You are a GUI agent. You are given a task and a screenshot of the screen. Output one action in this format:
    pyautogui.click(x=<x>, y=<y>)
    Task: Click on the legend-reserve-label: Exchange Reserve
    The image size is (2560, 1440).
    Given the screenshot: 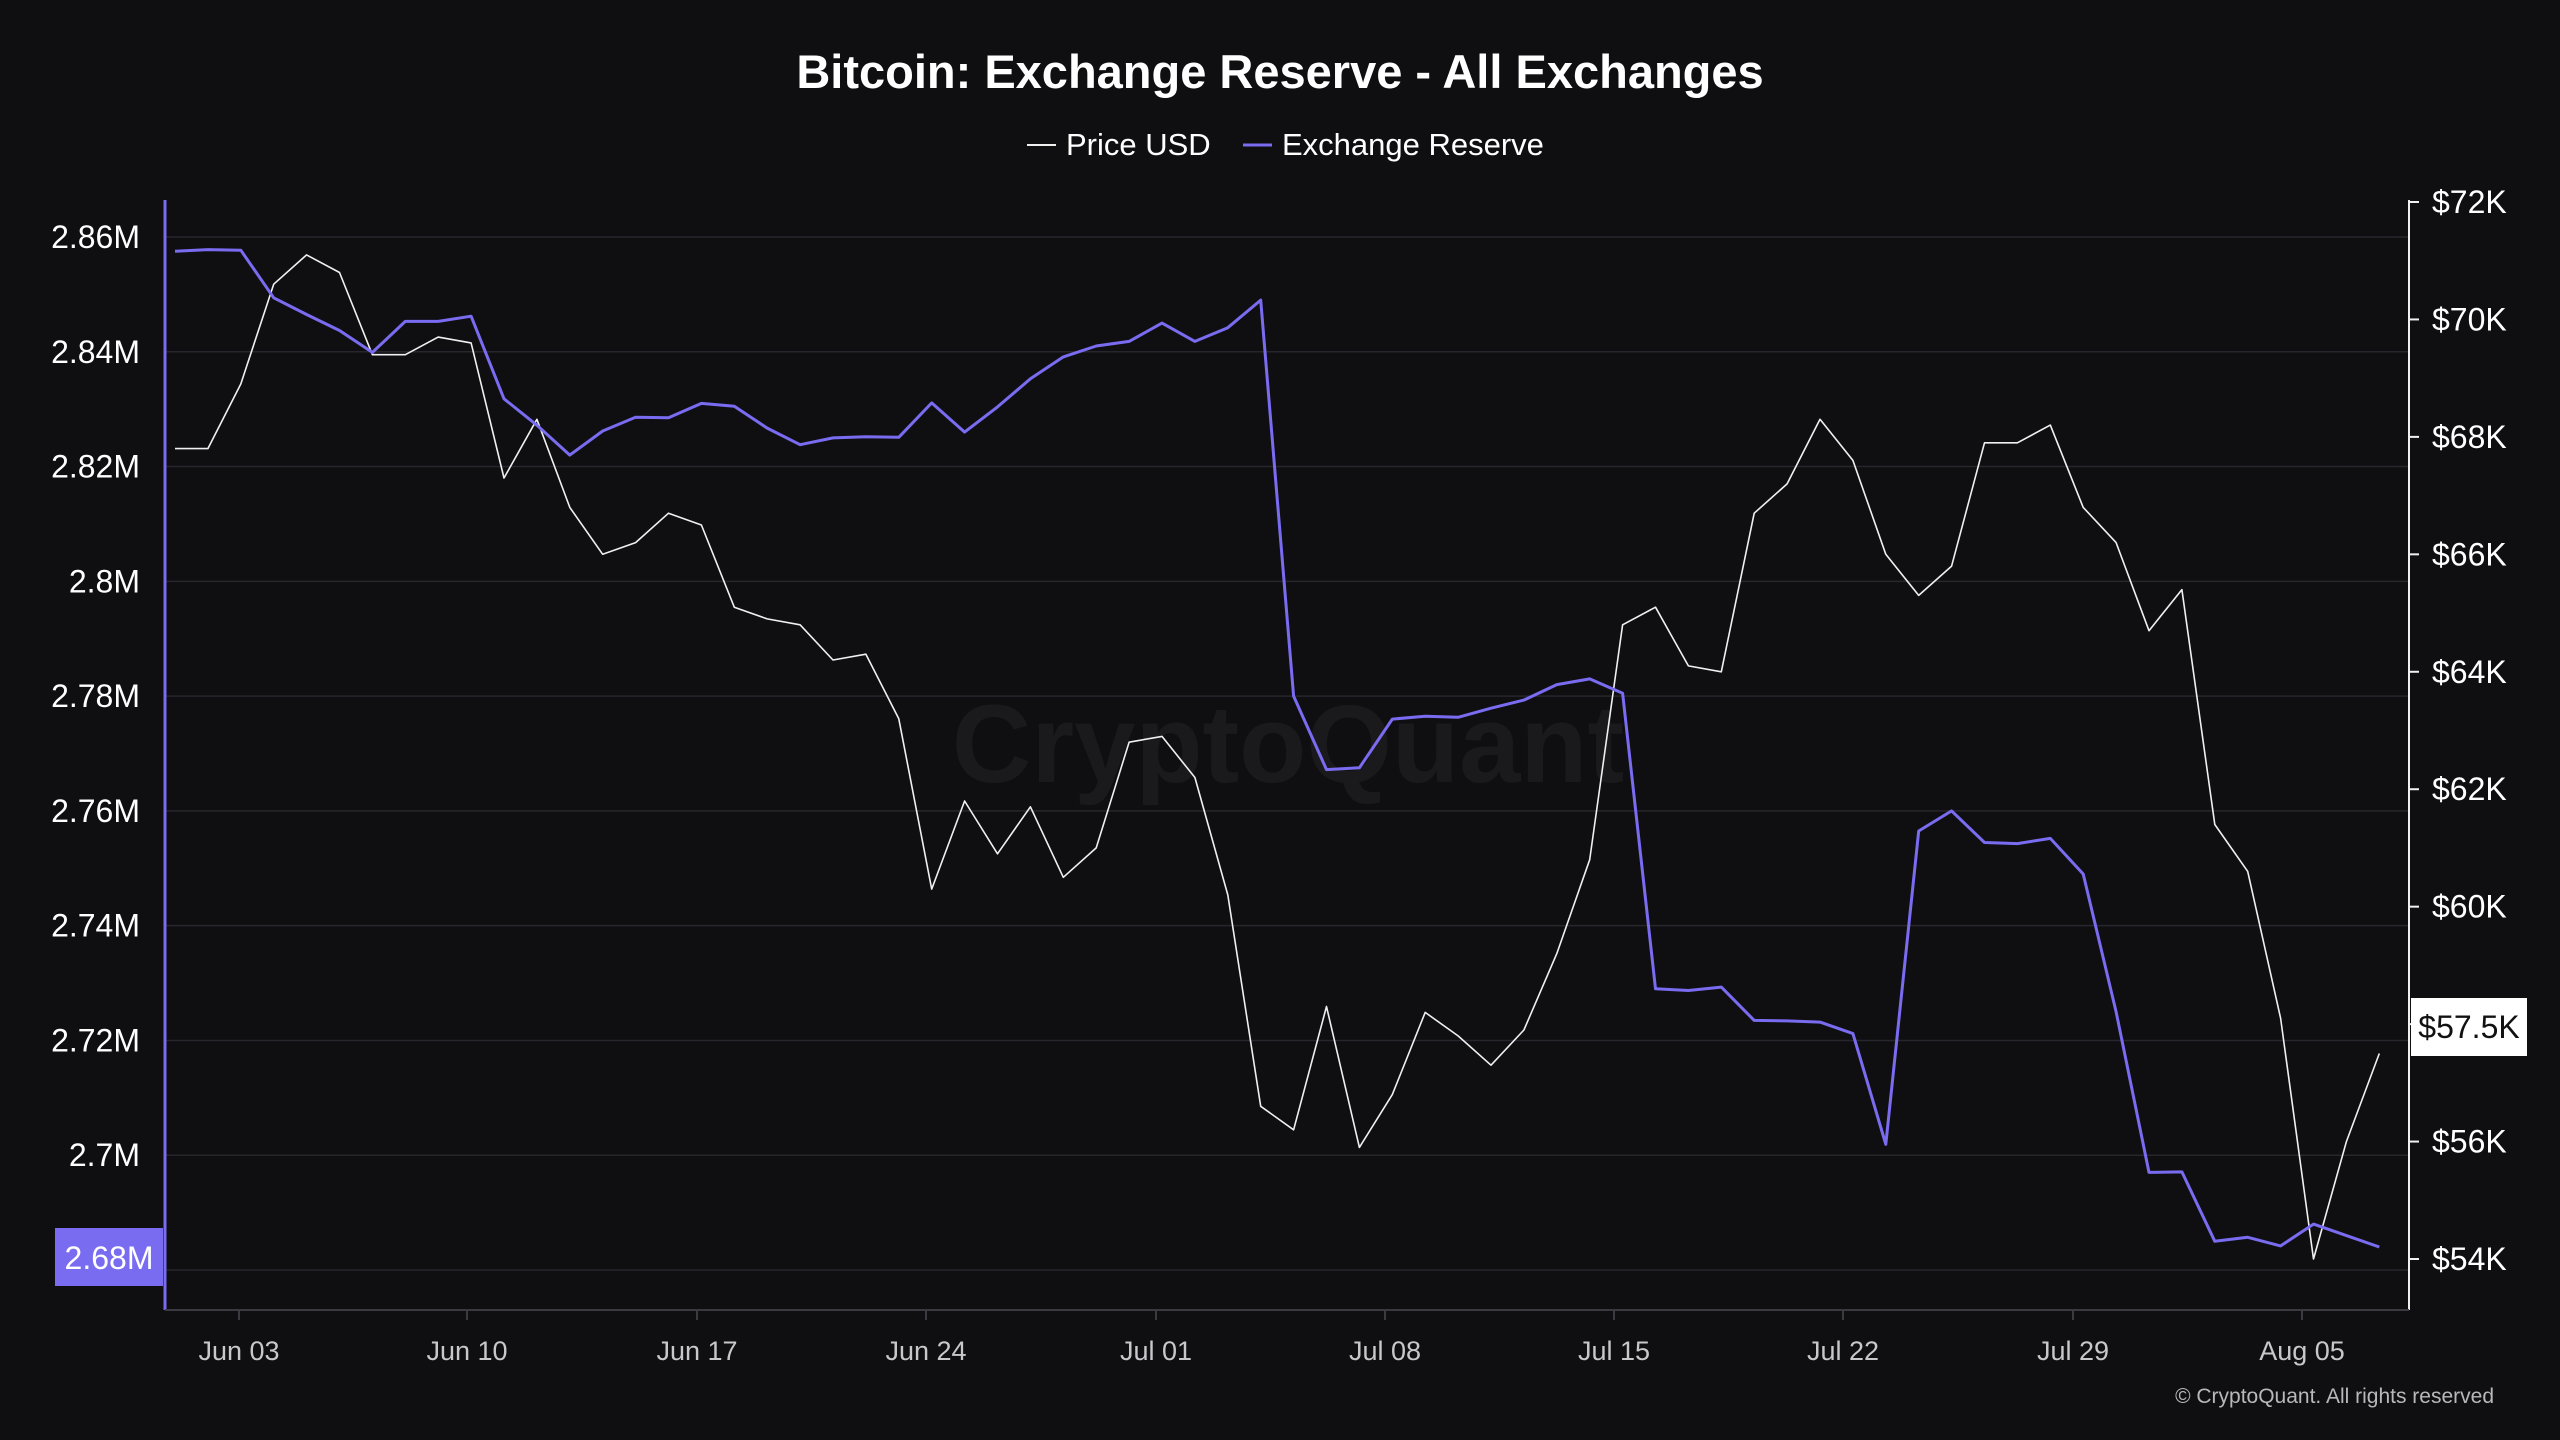 What is the action you would take?
    pyautogui.click(x=1413, y=144)
    